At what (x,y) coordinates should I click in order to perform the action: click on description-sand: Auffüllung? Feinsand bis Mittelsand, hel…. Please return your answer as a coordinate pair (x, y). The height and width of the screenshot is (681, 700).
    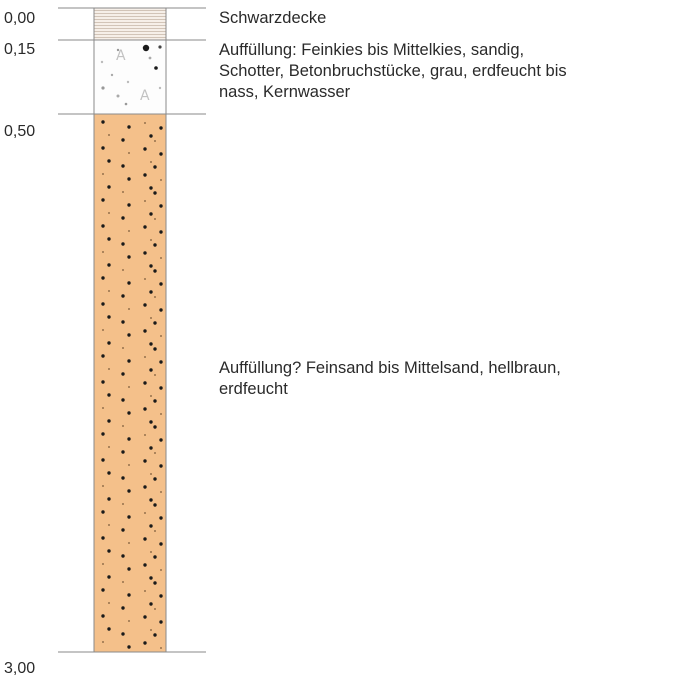
    Looking at the image, I should click on (390, 379).